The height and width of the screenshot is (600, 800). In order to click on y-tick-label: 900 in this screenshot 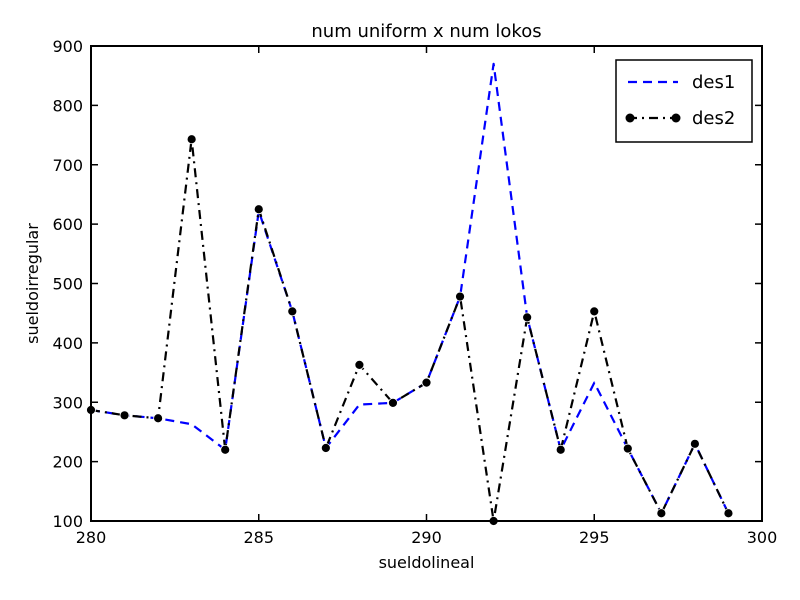, I will do `click(67, 46)`.